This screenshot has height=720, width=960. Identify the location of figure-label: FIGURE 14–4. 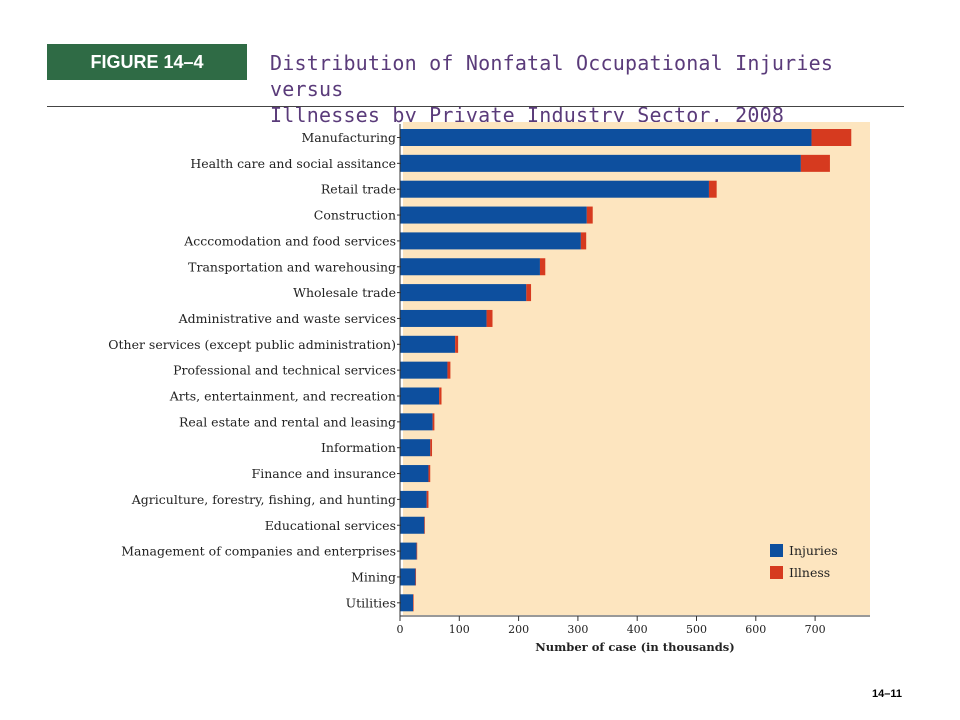
(147, 62).